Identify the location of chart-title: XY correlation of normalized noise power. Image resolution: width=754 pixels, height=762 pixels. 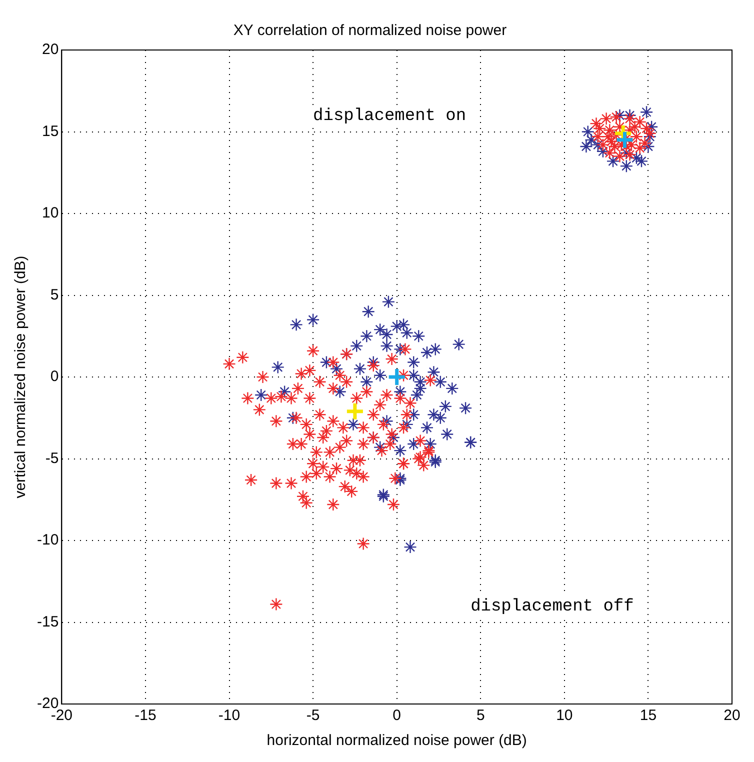
(370, 31).